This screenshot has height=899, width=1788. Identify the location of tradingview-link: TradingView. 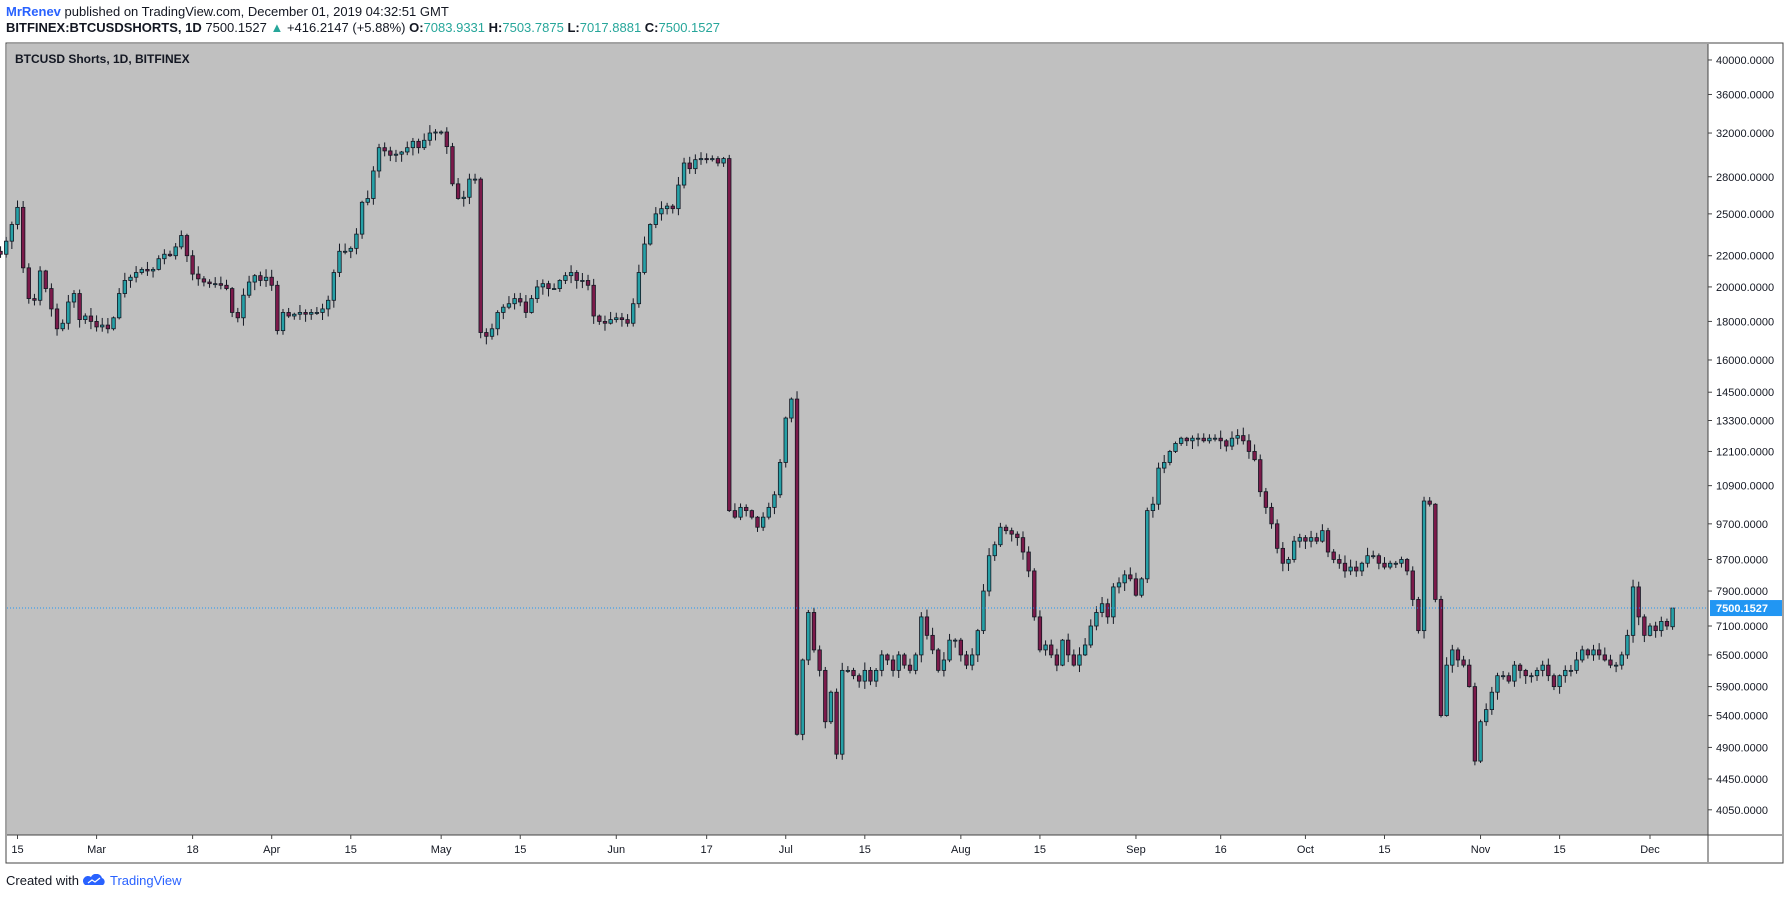
(146, 880).